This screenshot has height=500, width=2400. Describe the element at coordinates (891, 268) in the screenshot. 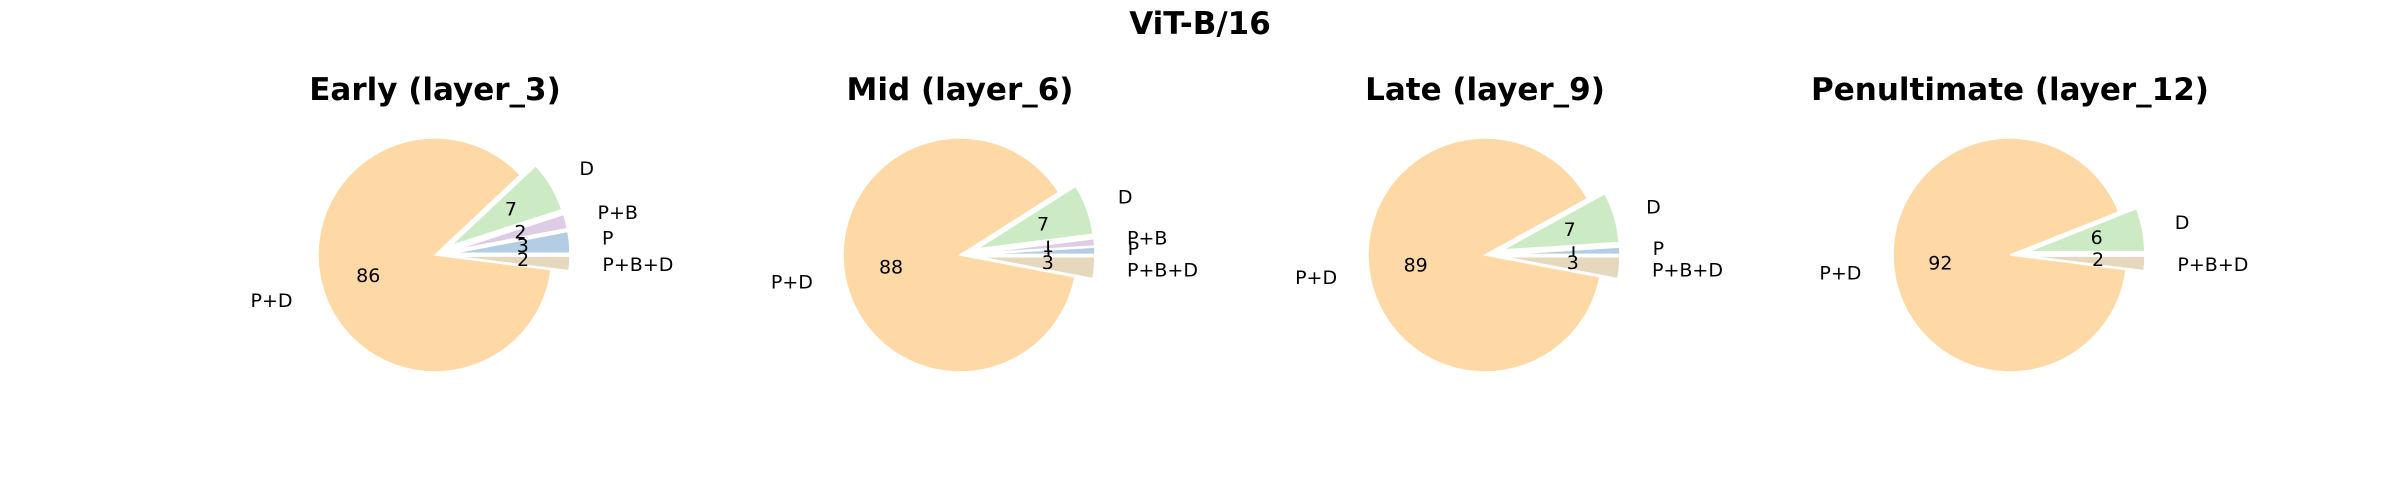

I see `slice-value-p-d: 88` at that location.